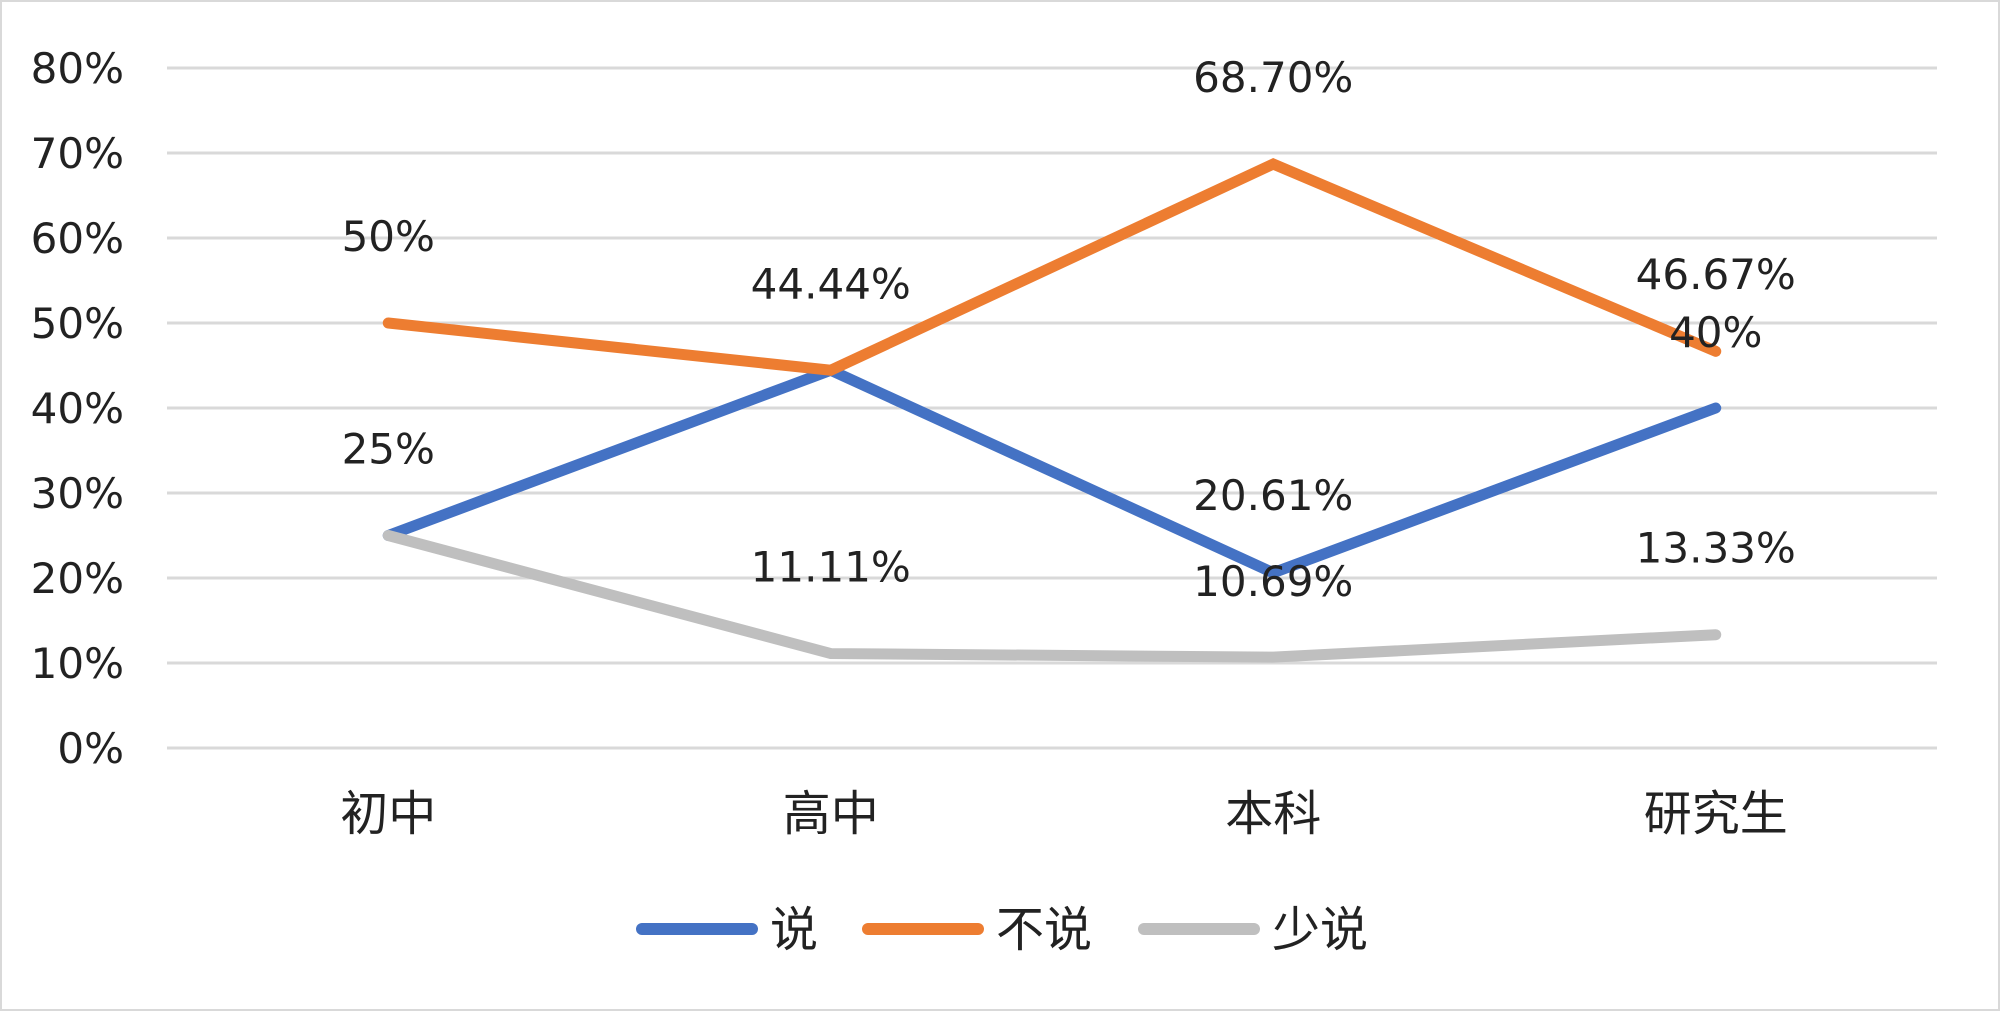  I want to click on data-label: 46.67%, so click(1716, 274).